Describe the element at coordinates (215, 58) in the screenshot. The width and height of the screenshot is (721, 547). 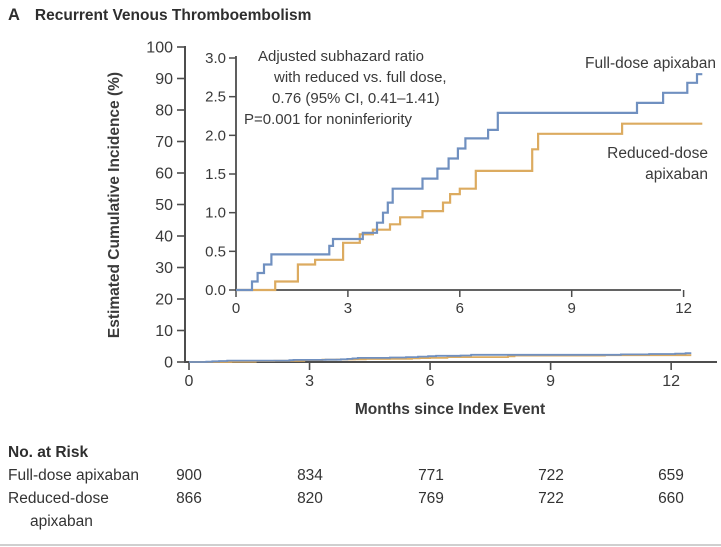
I see `inset-y-tick-label: 3.0` at that location.